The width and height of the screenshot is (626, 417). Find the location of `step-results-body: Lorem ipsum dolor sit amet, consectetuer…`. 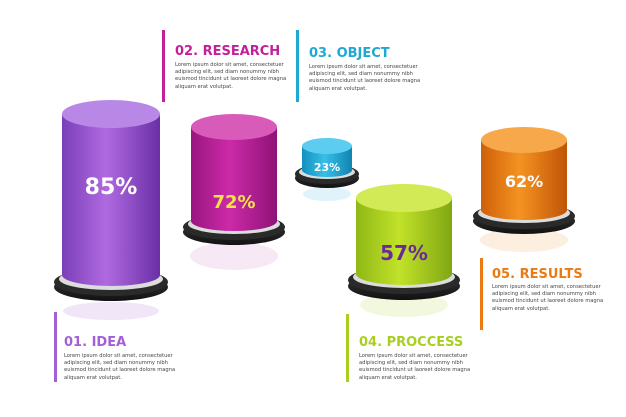

step-results-body: Lorem ipsum dolor sit amet, consectetuer… is located at coordinates (548, 298).